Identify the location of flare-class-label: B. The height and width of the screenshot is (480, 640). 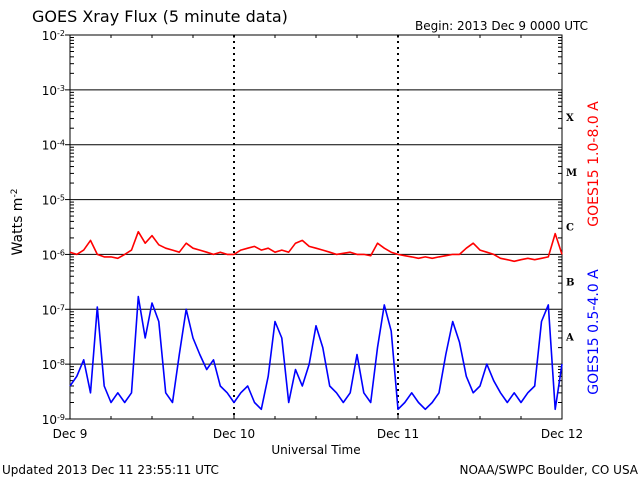
(570, 283).